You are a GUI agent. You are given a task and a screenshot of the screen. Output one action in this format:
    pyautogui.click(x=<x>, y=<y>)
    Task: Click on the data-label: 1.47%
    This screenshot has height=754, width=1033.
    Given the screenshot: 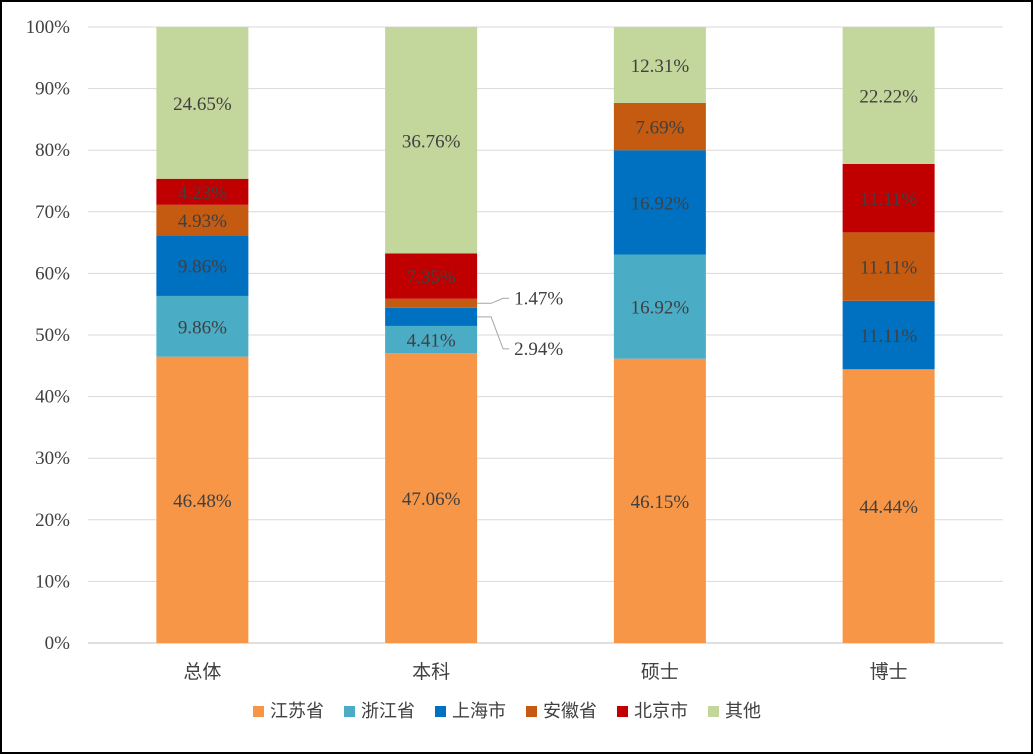 What is the action you would take?
    pyautogui.click(x=538, y=298)
    